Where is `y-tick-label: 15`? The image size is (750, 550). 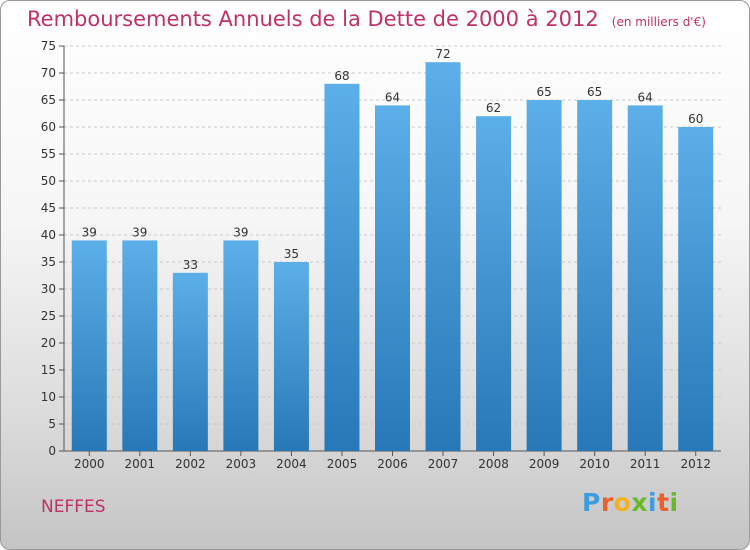
y-tick-label: 15 is located at coordinates (48, 370).